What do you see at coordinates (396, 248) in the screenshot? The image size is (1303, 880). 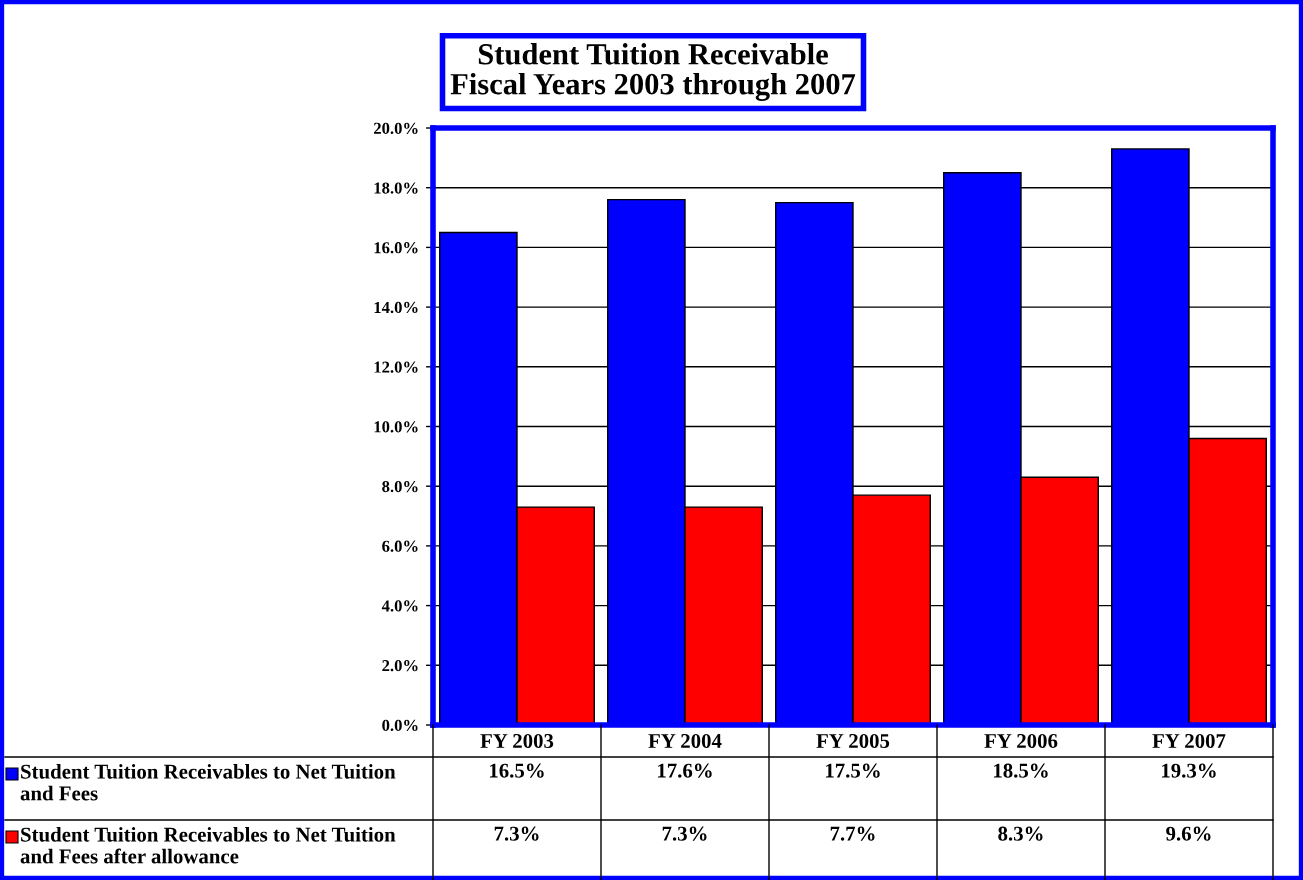 I see `y-tick-label: 16.0%` at bounding box center [396, 248].